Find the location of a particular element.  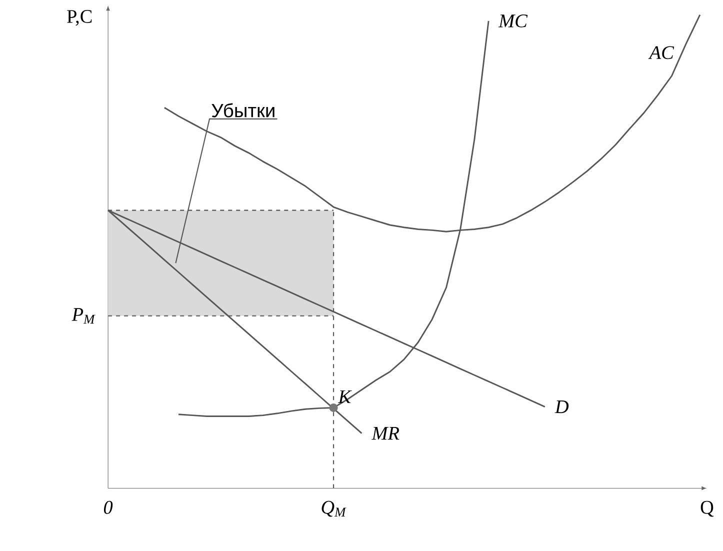

series-label: MR is located at coordinates (386, 433).